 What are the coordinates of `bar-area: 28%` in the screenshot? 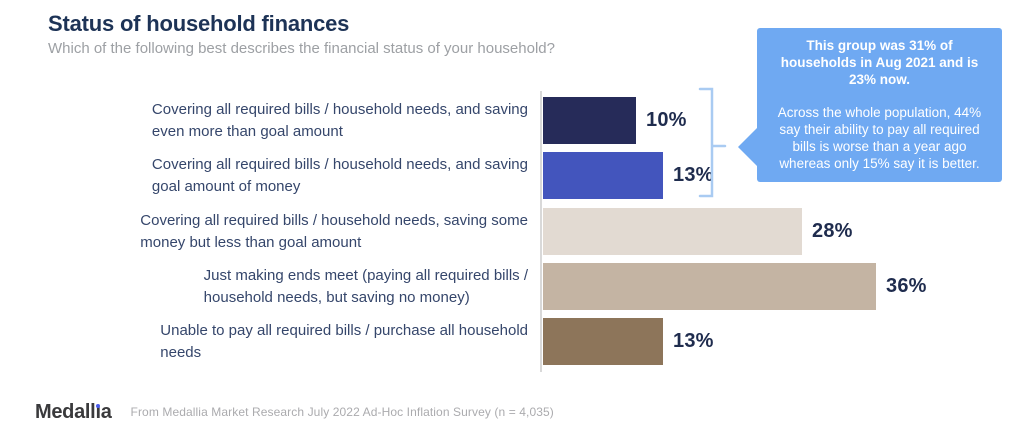 It's located at (698, 231).